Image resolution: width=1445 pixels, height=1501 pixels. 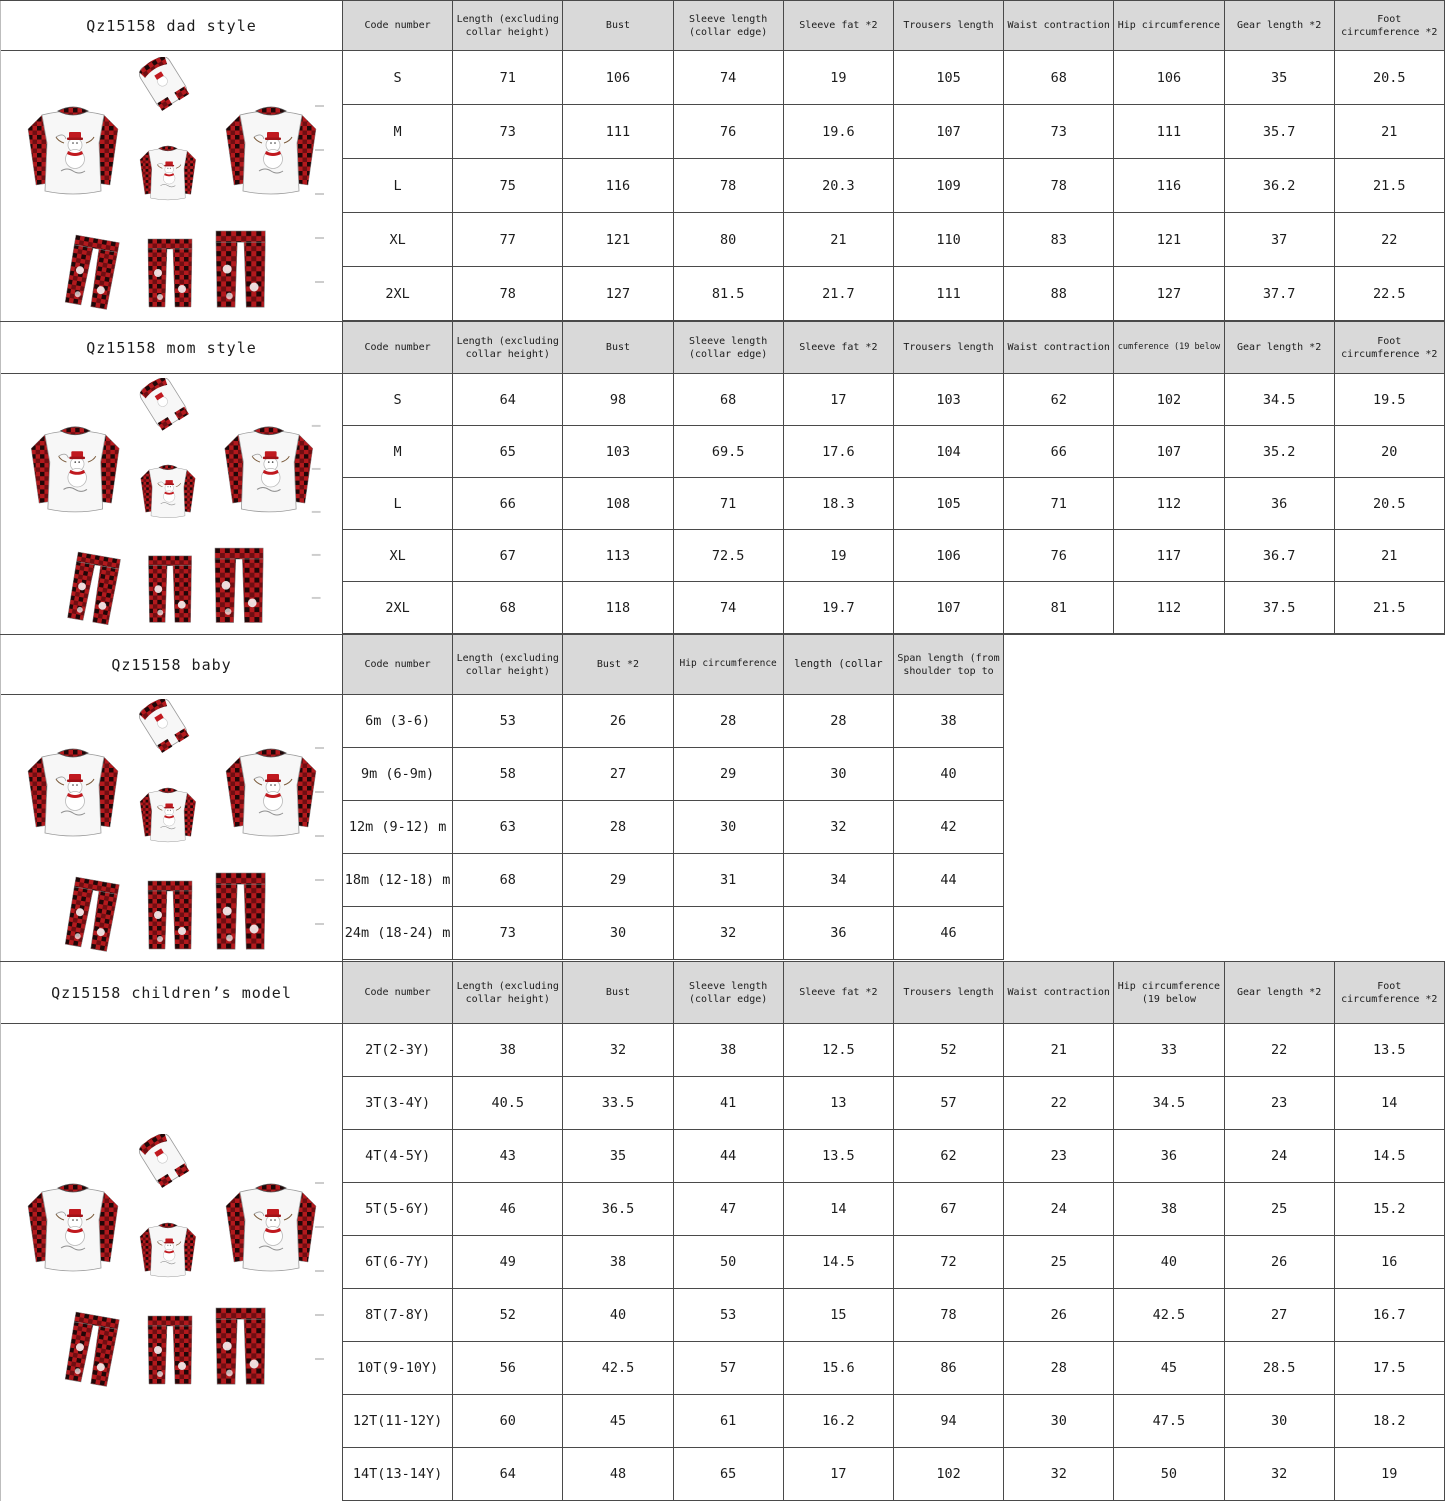 What do you see at coordinates (728, 1209) in the screenshot?
I see `table-cell: 47` at bounding box center [728, 1209].